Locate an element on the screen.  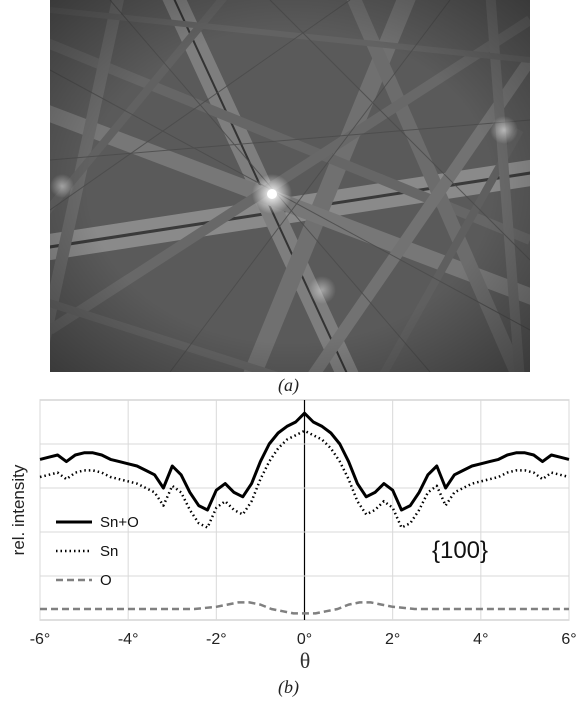
x-tick-labels: -6° -4° -2° 0° 2° 4° 6° is located at coordinates (303, 639).